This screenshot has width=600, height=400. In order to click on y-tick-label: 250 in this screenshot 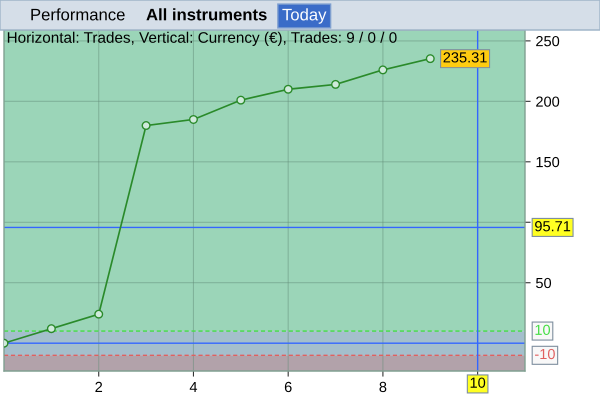, I will do `click(548, 41)`.